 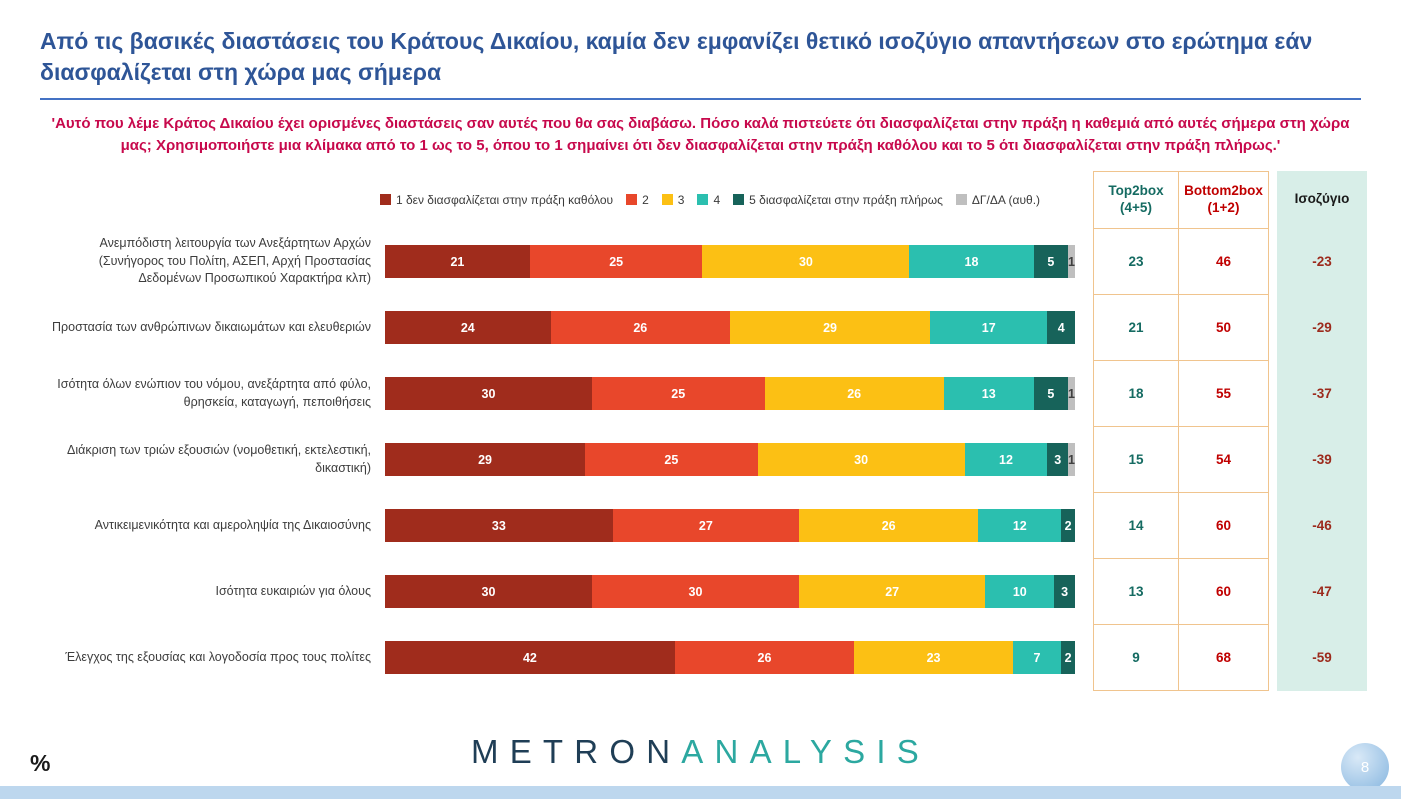 I want to click on logo-metron: METRON, so click(x=576, y=751).